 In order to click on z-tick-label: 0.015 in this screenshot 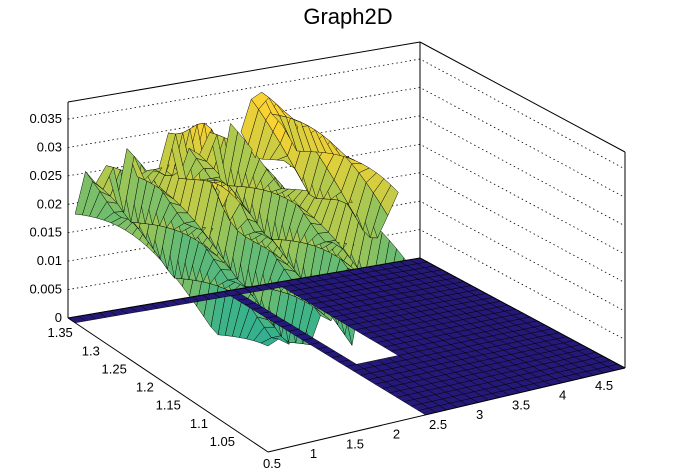, I will do `click(45, 232)`.